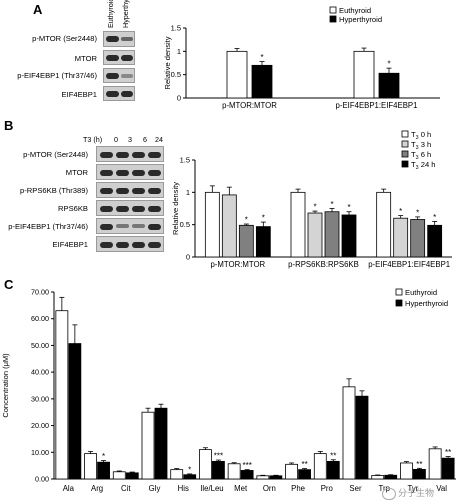 Image resolution: width=458 pixels, height=504 pixels. I want to click on category-label: Pro, so click(327, 488).